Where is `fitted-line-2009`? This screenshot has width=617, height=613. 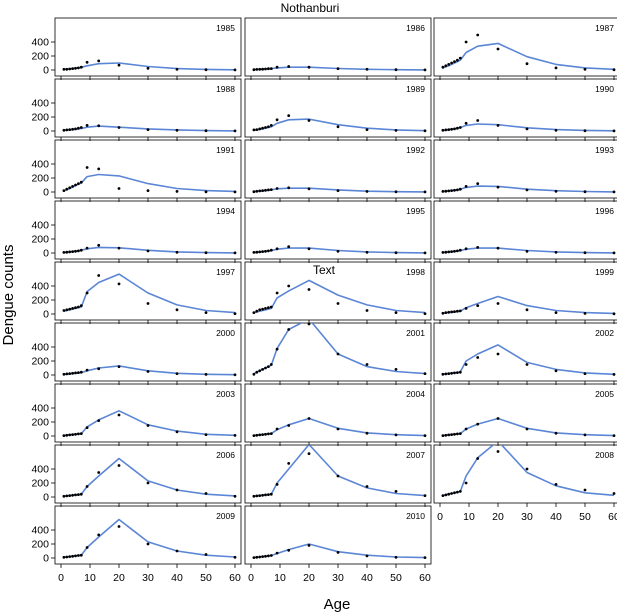
fitted-line-2009 is located at coordinates (149, 538).